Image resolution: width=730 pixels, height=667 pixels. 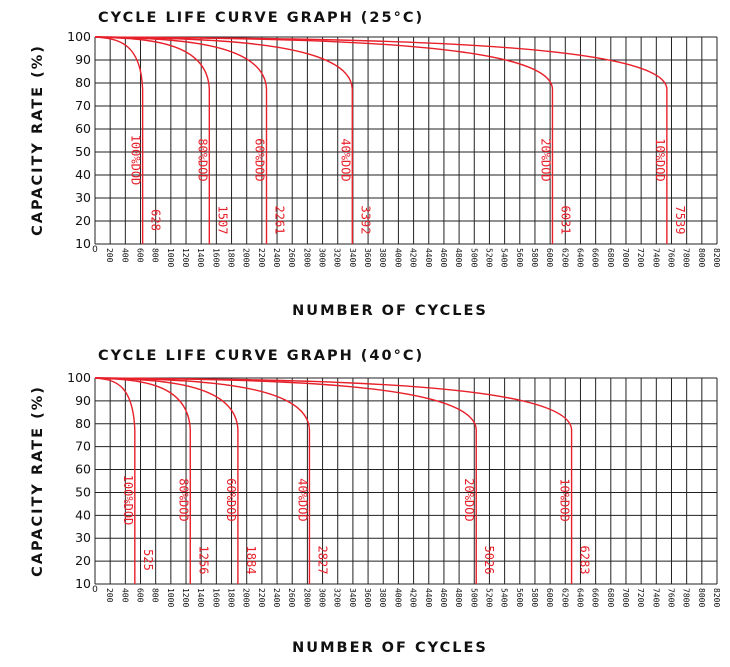 What do you see at coordinates (83, 128) in the screenshot?
I see `y-tick-label: 60` at bounding box center [83, 128].